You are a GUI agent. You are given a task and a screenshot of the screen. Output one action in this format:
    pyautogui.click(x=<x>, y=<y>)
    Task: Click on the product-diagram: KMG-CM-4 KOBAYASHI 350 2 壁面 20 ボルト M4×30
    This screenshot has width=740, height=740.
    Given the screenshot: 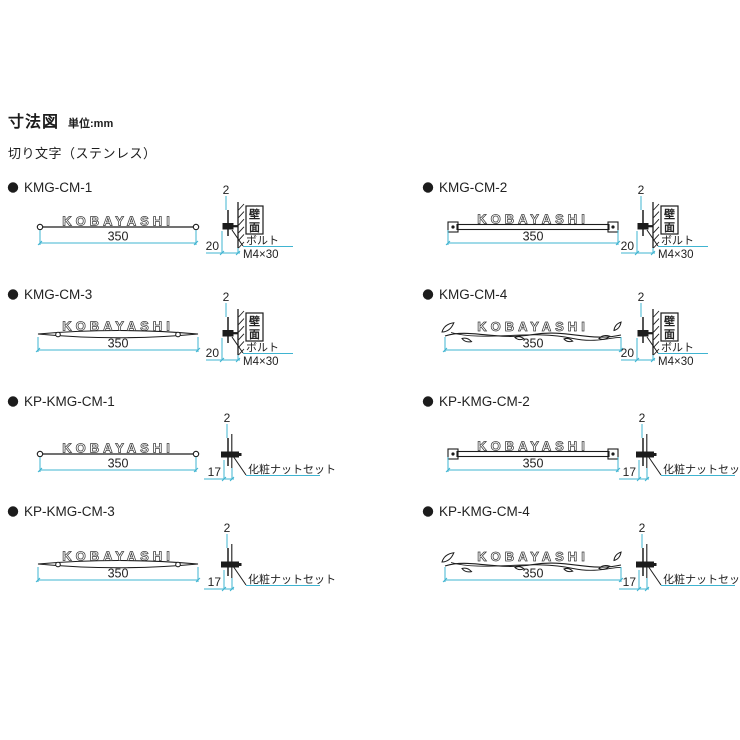 What is the action you would take?
    pyautogui.click(x=565, y=327)
    